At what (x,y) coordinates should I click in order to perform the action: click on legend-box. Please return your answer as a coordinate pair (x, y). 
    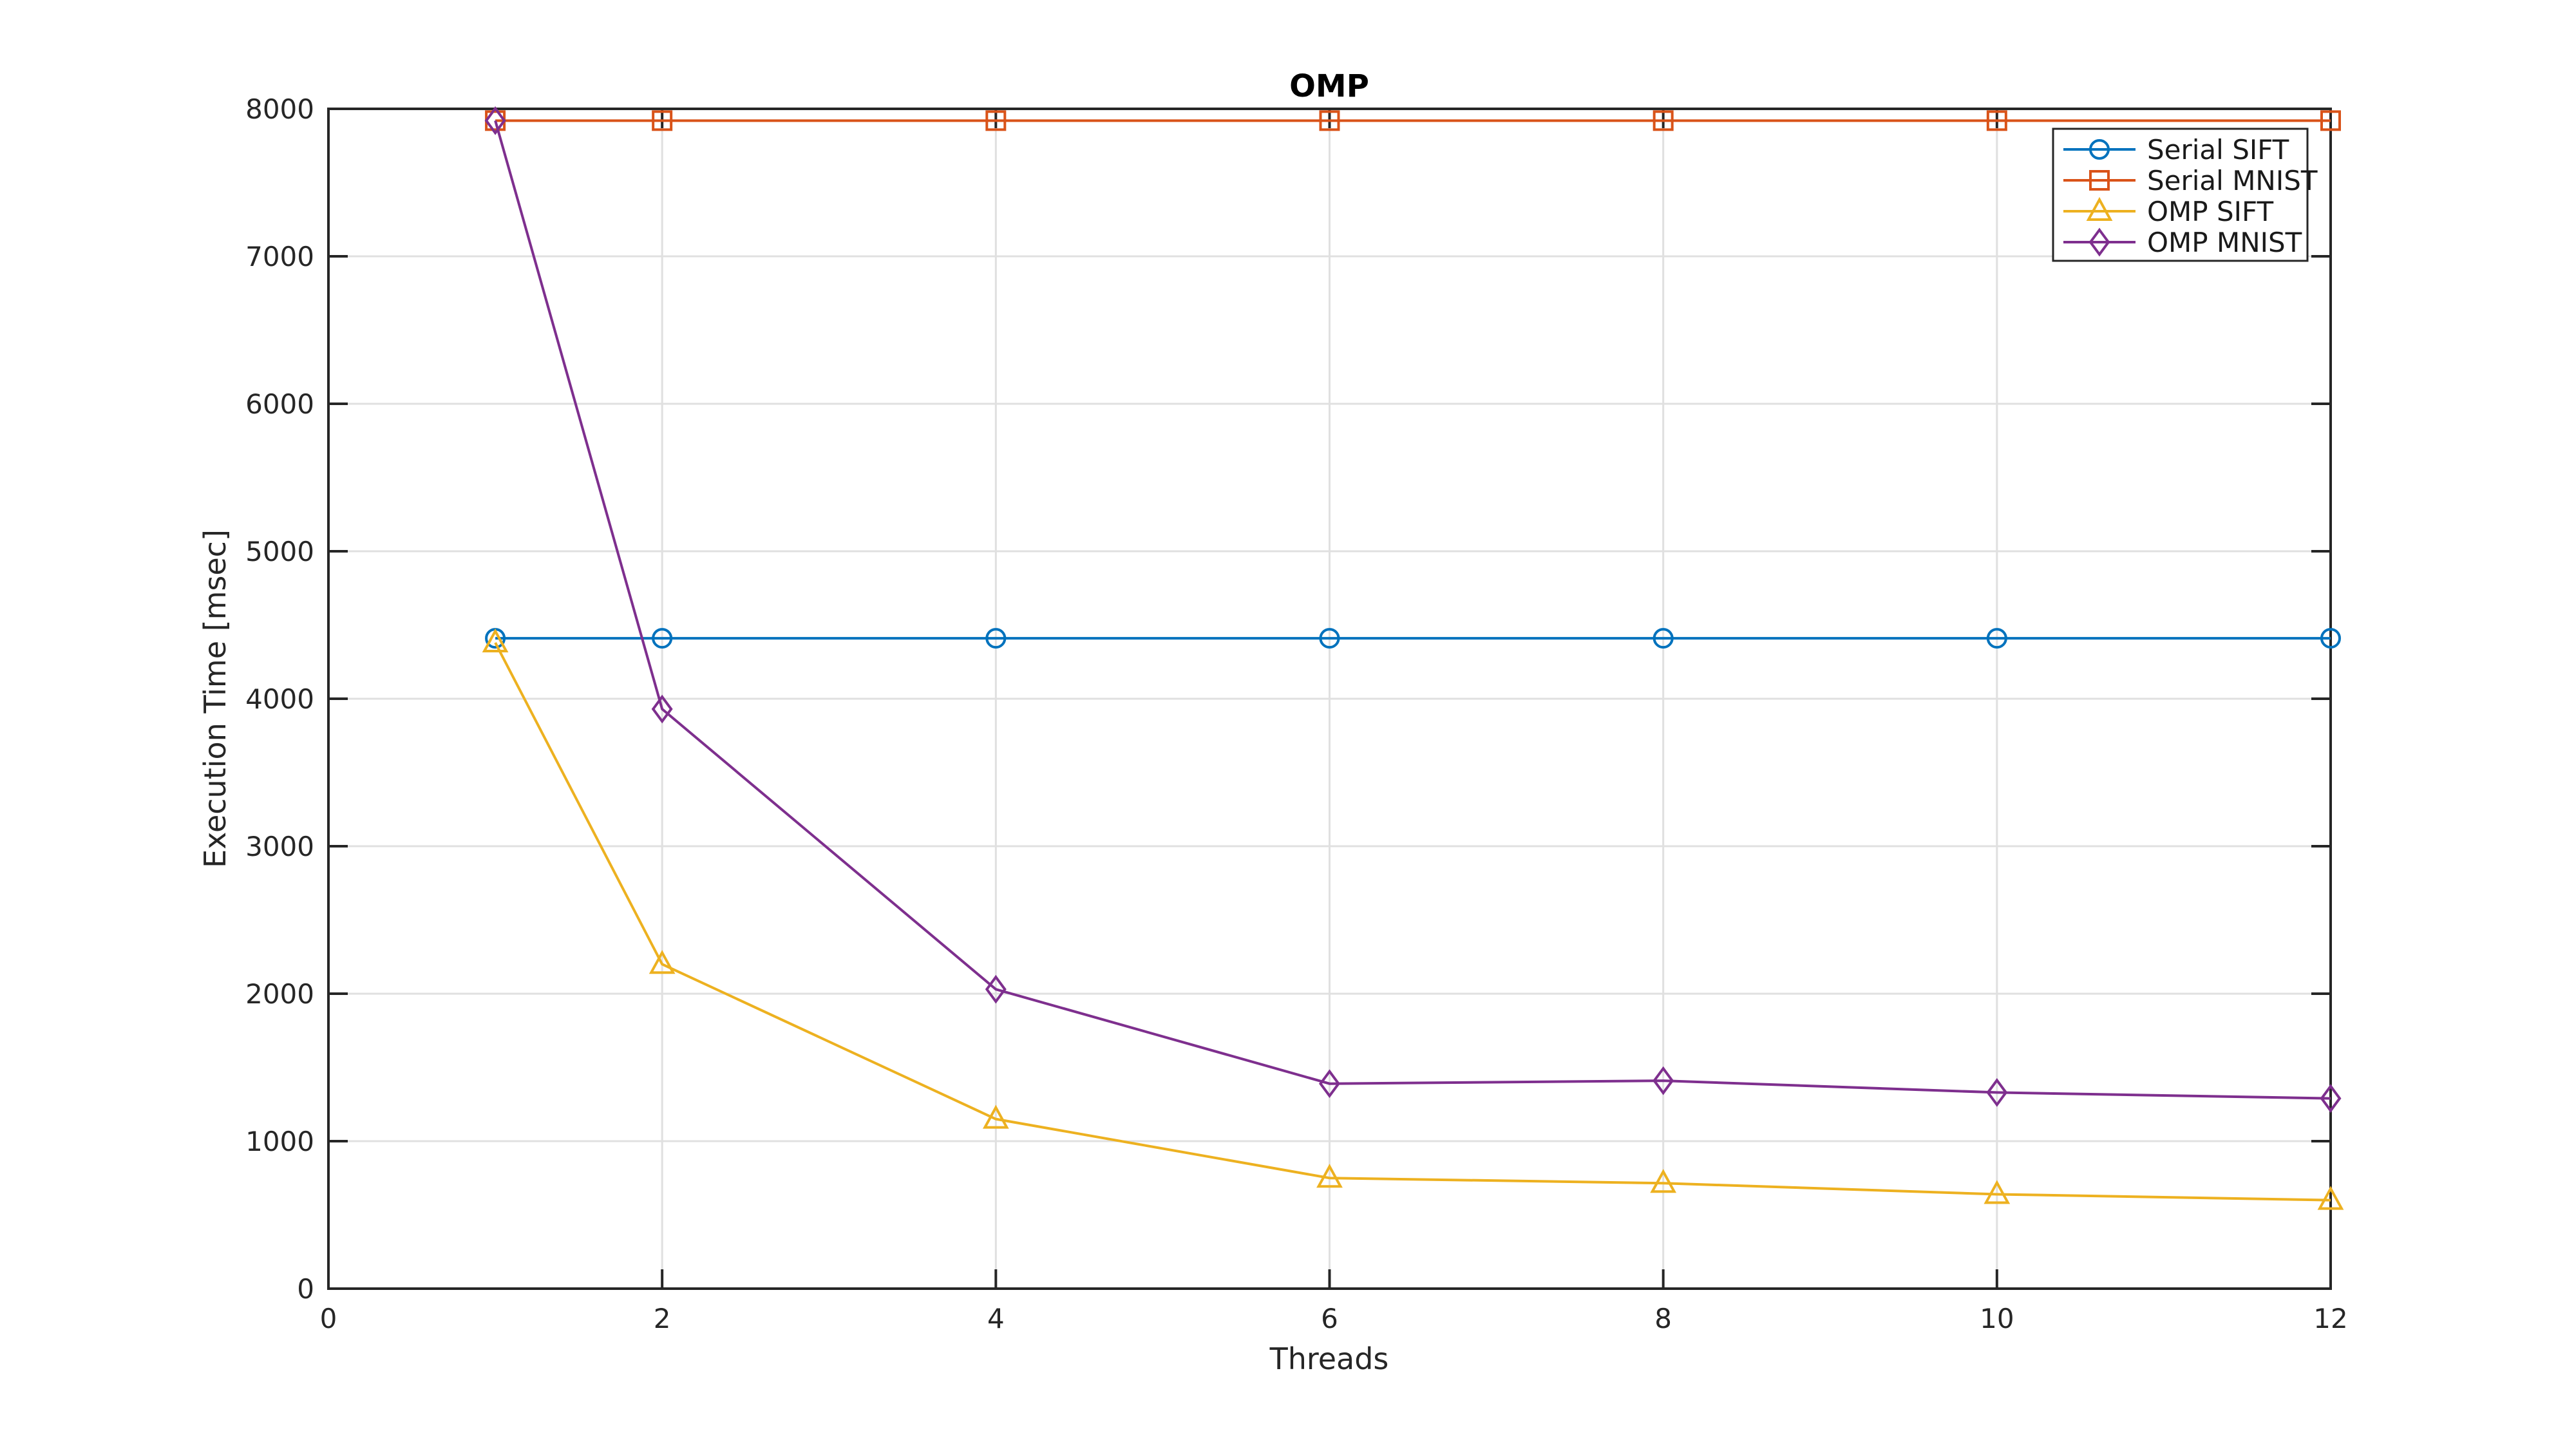
    Looking at the image, I should click on (2180, 195).